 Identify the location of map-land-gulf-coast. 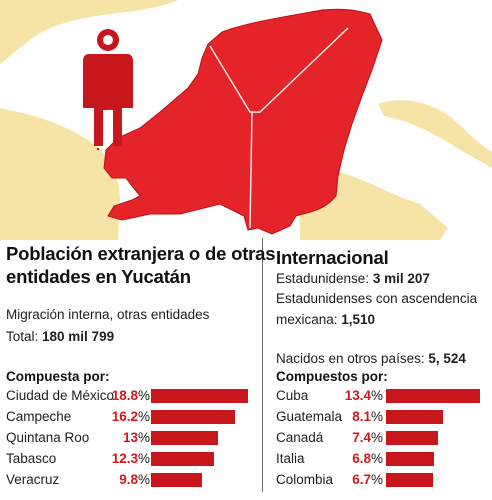
(89, 32).